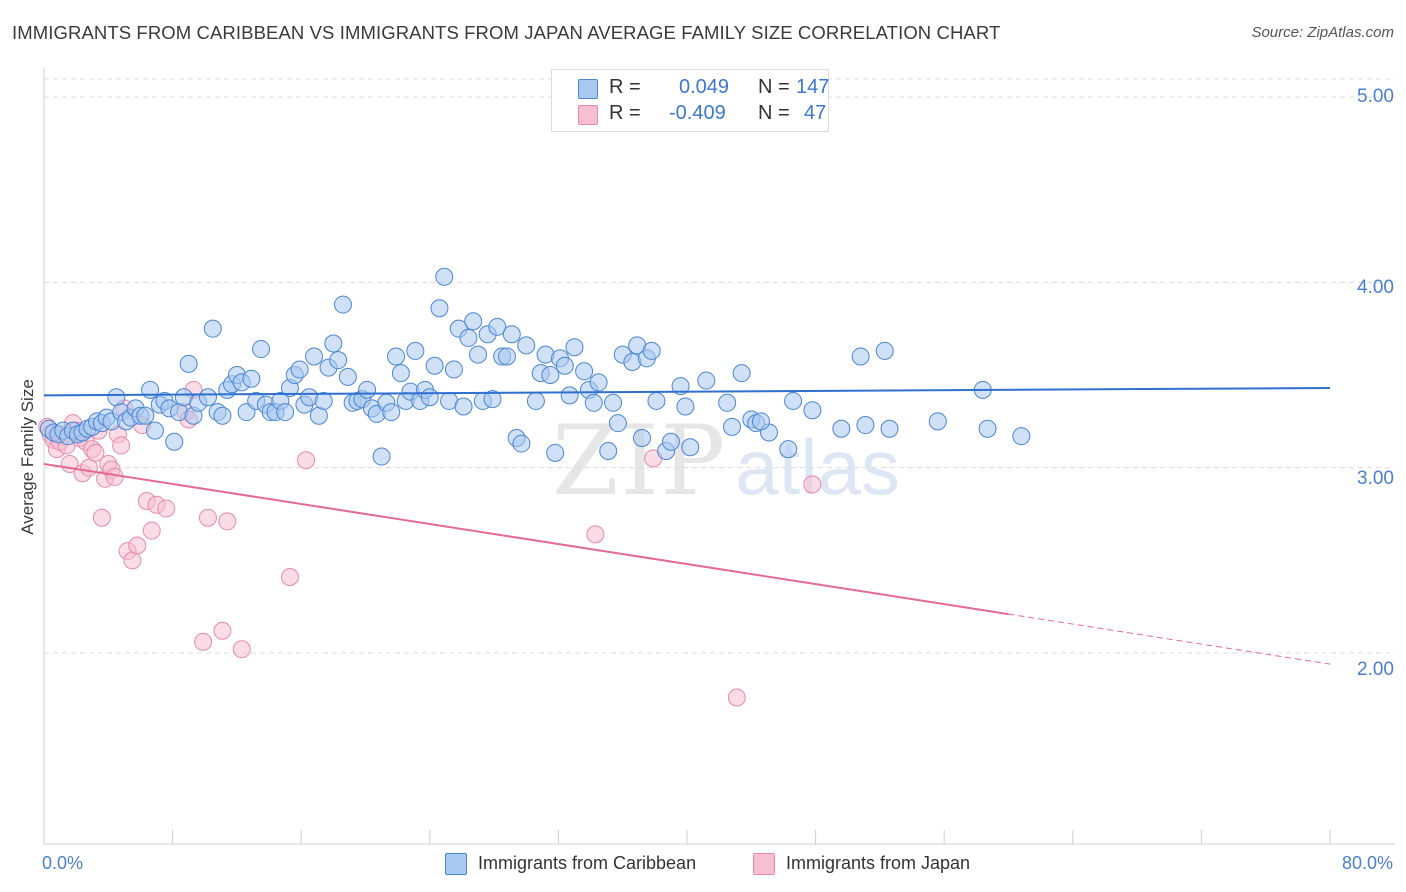 The height and width of the screenshot is (892, 1406). What do you see at coordinates (1375, 96) in the screenshot?
I see `y-tick-label: 5.00` at bounding box center [1375, 96].